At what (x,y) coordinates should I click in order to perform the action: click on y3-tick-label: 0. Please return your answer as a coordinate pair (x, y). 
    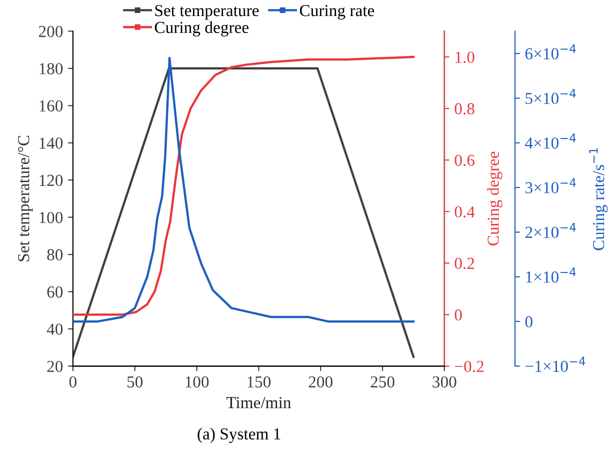
    Looking at the image, I should click on (528, 322).